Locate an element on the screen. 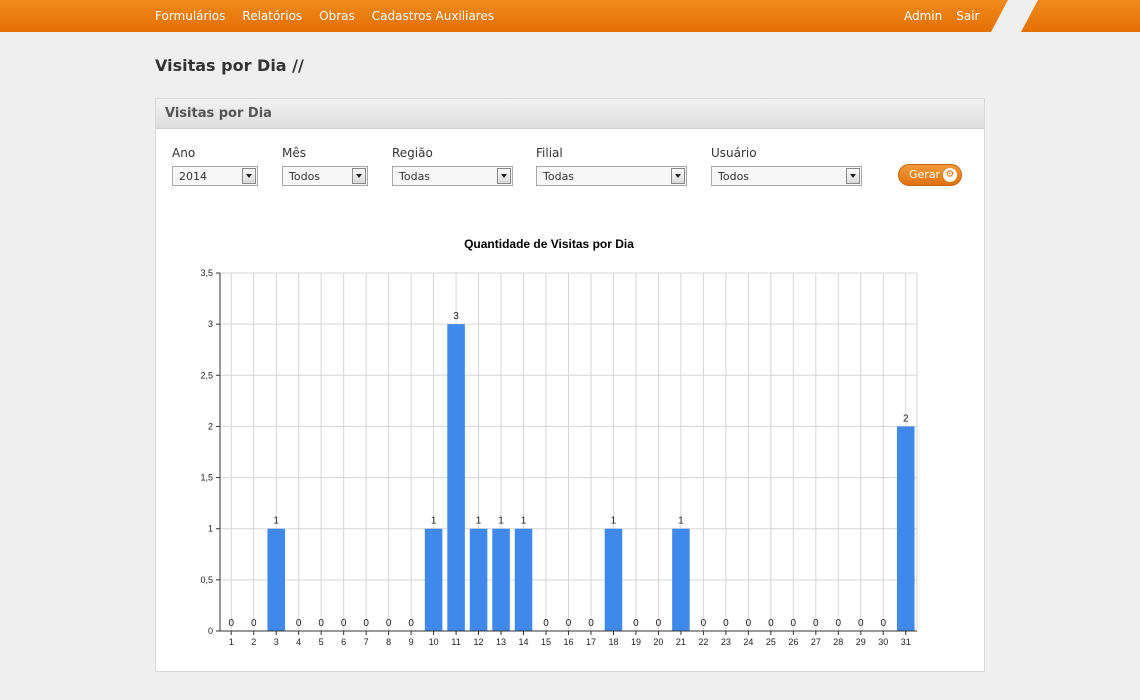  topbar-divider is located at coordinates (1014, 16).